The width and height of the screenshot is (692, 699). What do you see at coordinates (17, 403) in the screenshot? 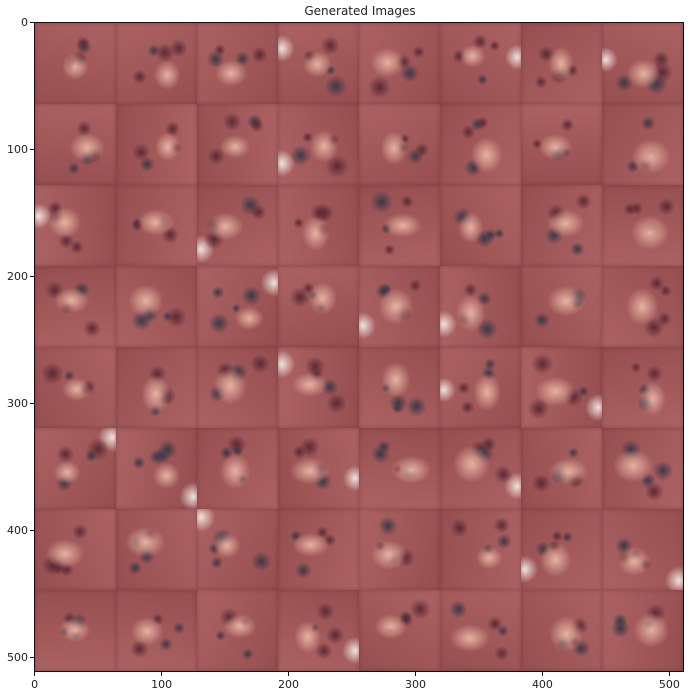
I see `y-tick-label: 300` at bounding box center [17, 403].